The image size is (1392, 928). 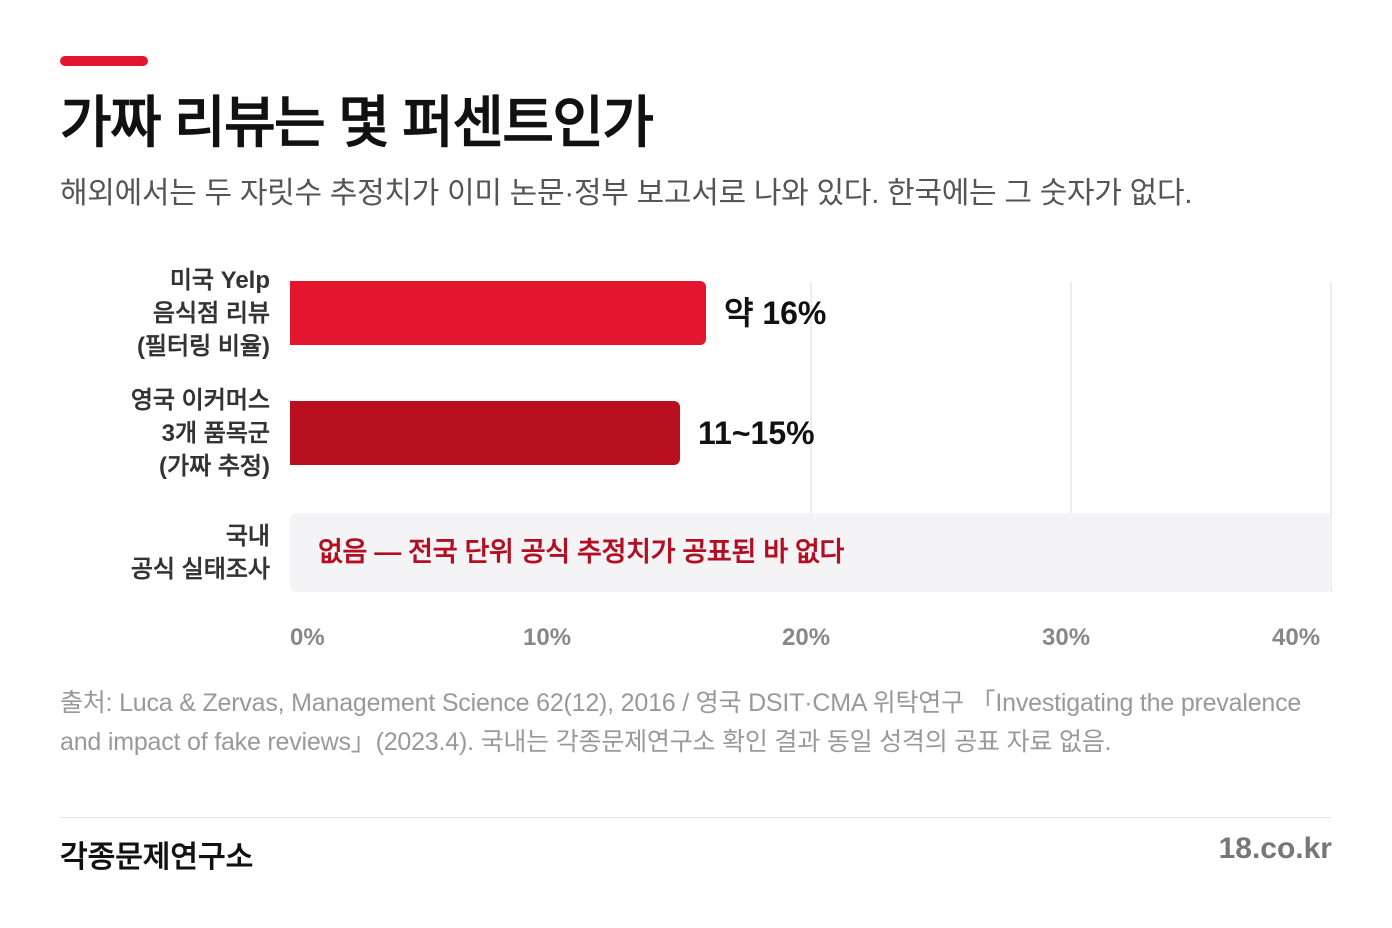 What do you see at coordinates (145, 433) in the screenshot?
I see `category-label-uk-ecommerce: 영국 이커머스 3개 품목군 (가짜 추정)` at bounding box center [145, 433].